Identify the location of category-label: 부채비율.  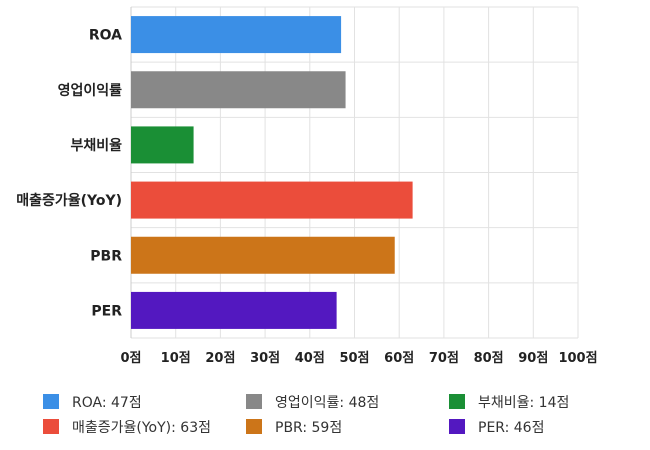
(96, 145).